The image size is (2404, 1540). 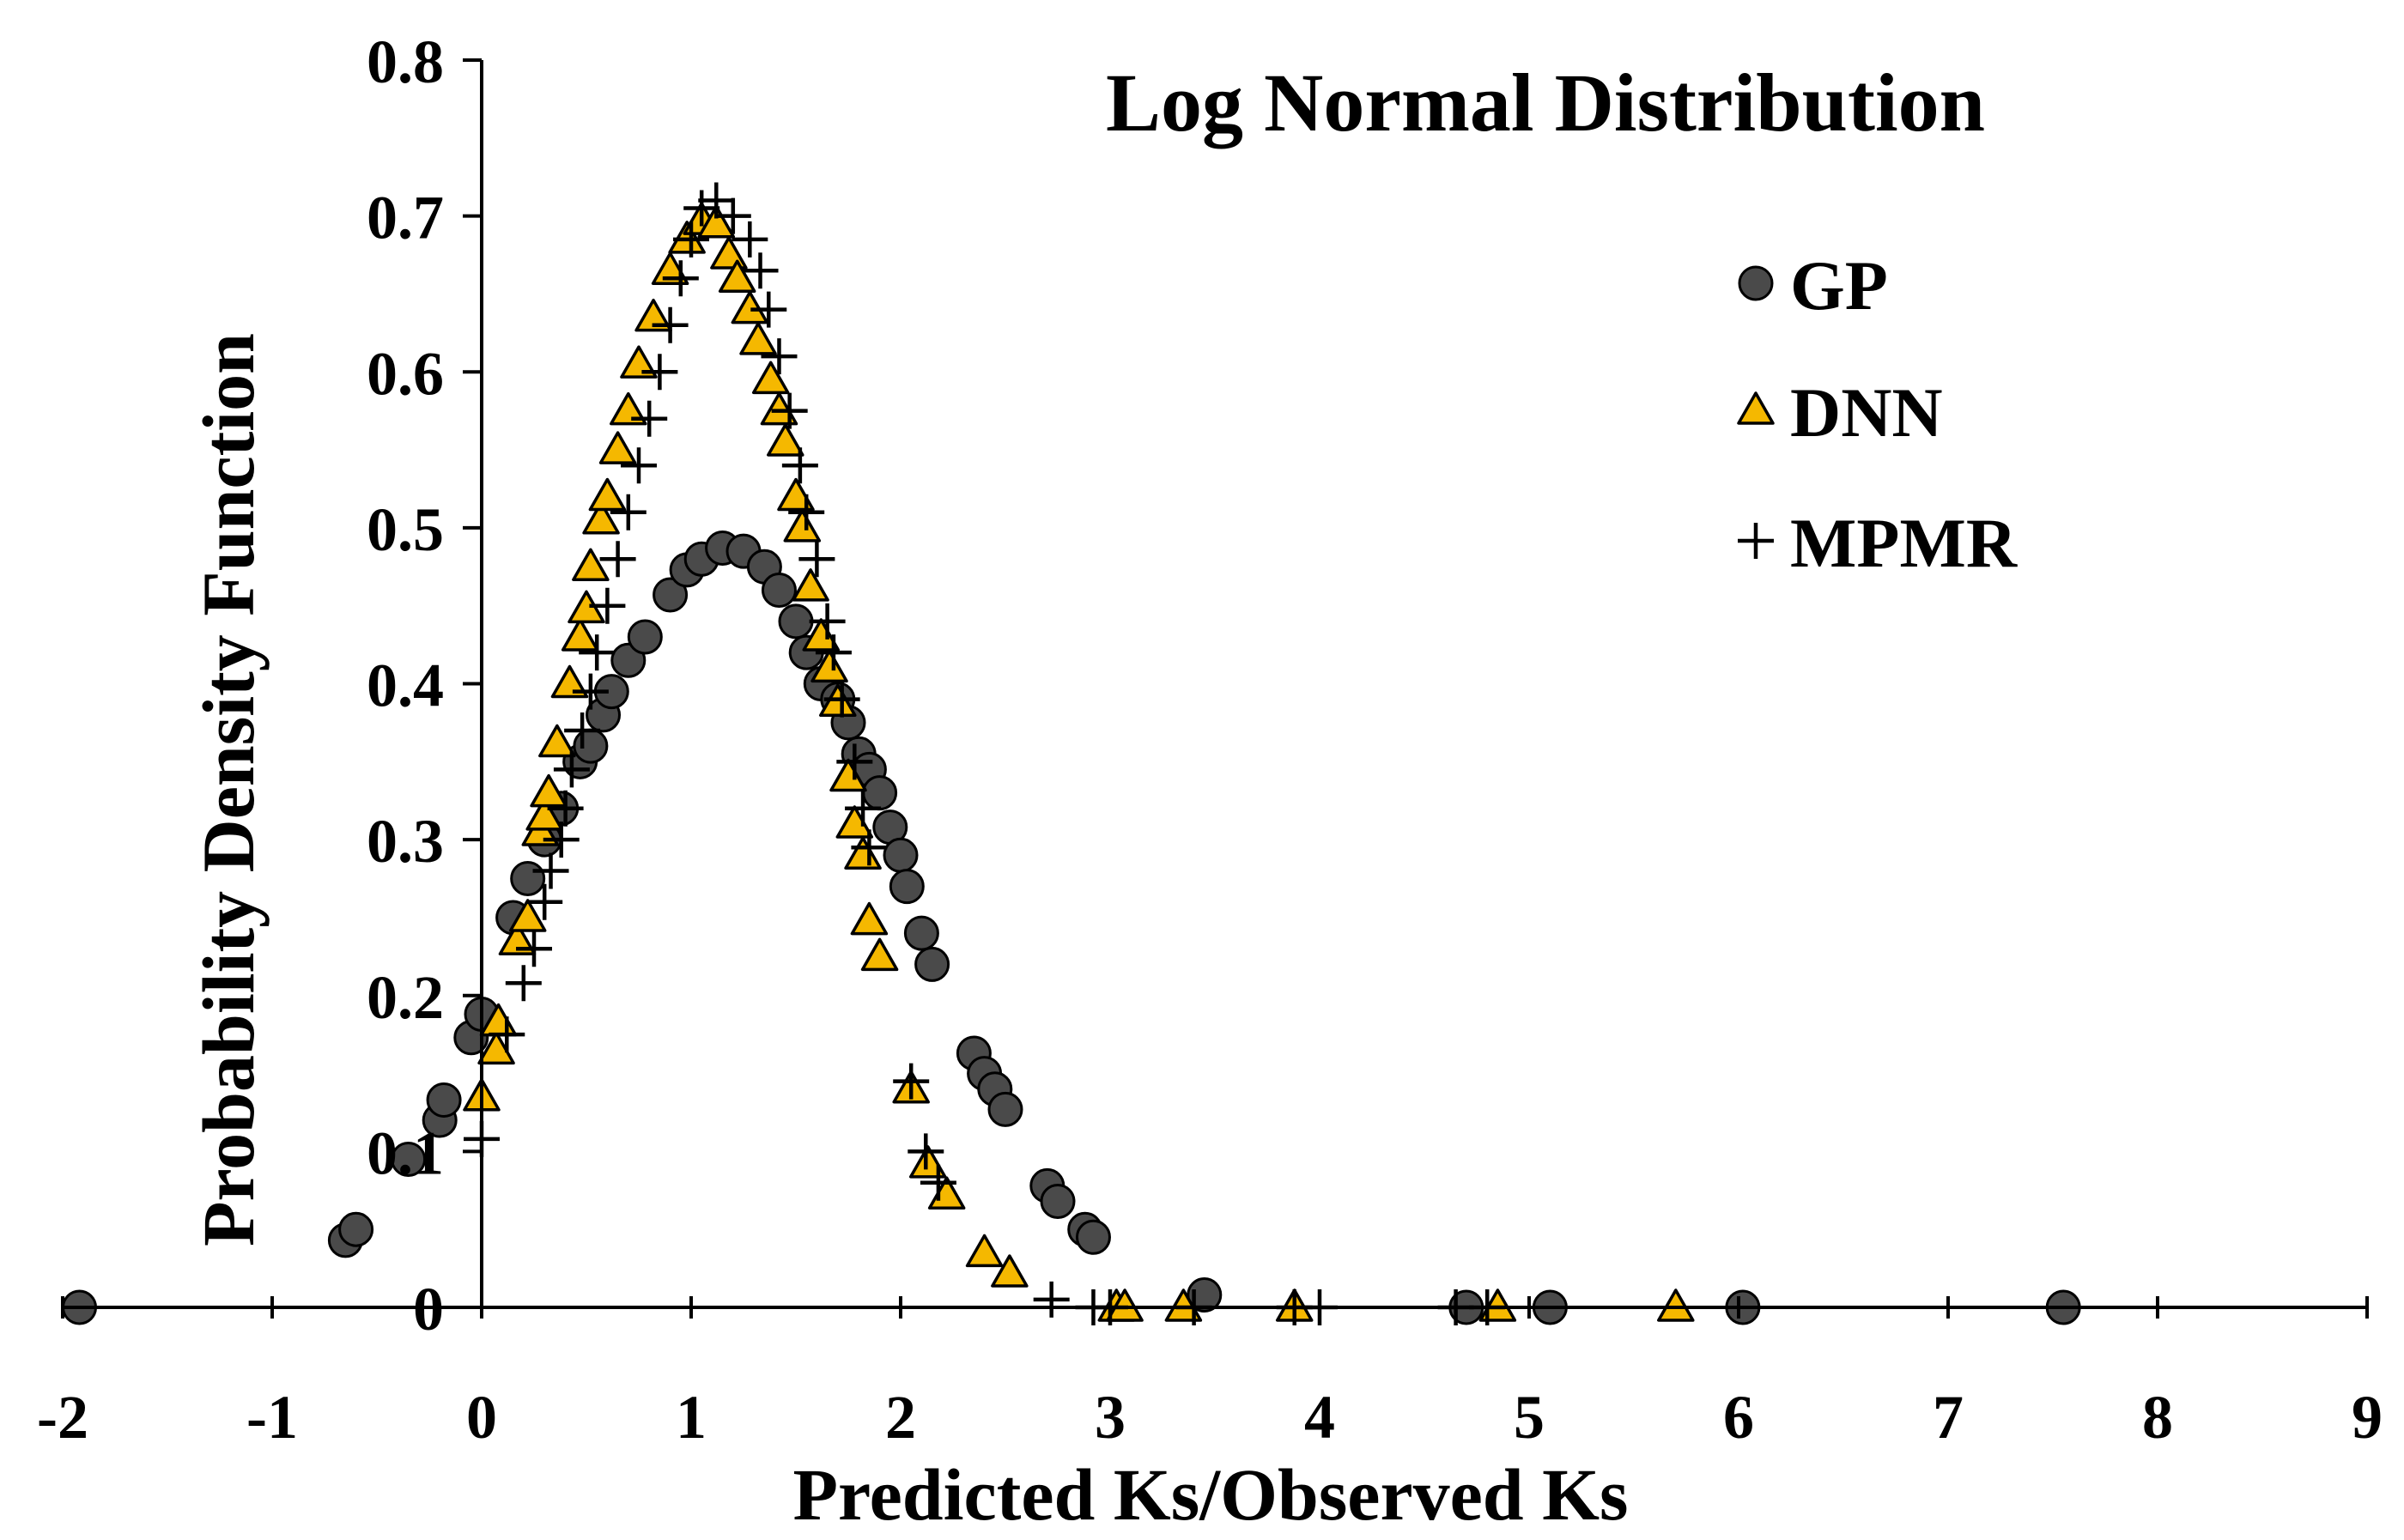 I want to click on y-tick-label: 0.6, so click(x=406, y=373).